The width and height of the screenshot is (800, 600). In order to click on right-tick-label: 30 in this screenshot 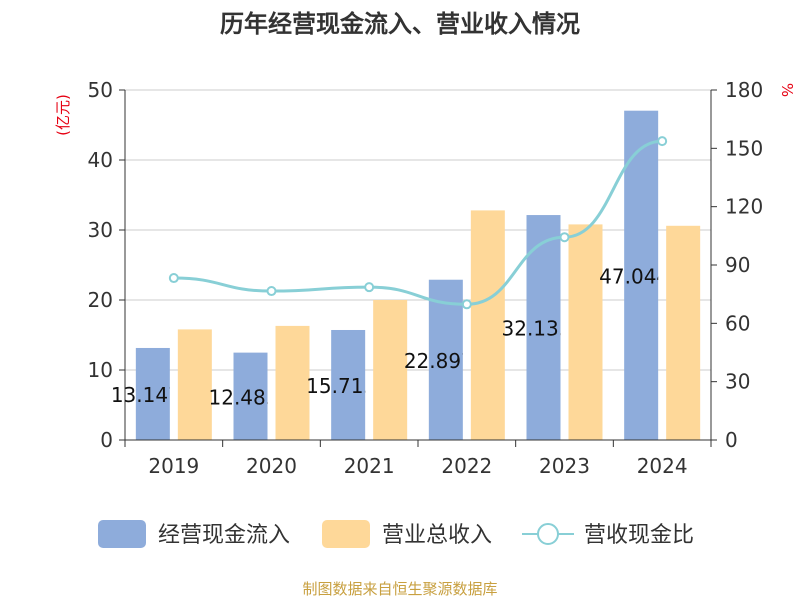, I will do `click(737, 382)`.